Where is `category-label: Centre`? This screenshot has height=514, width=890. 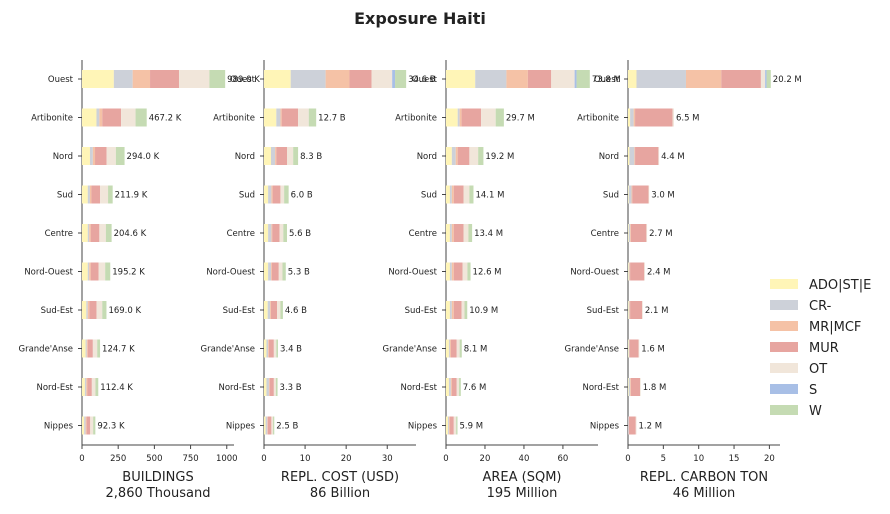 category-label: Centre is located at coordinates (605, 234).